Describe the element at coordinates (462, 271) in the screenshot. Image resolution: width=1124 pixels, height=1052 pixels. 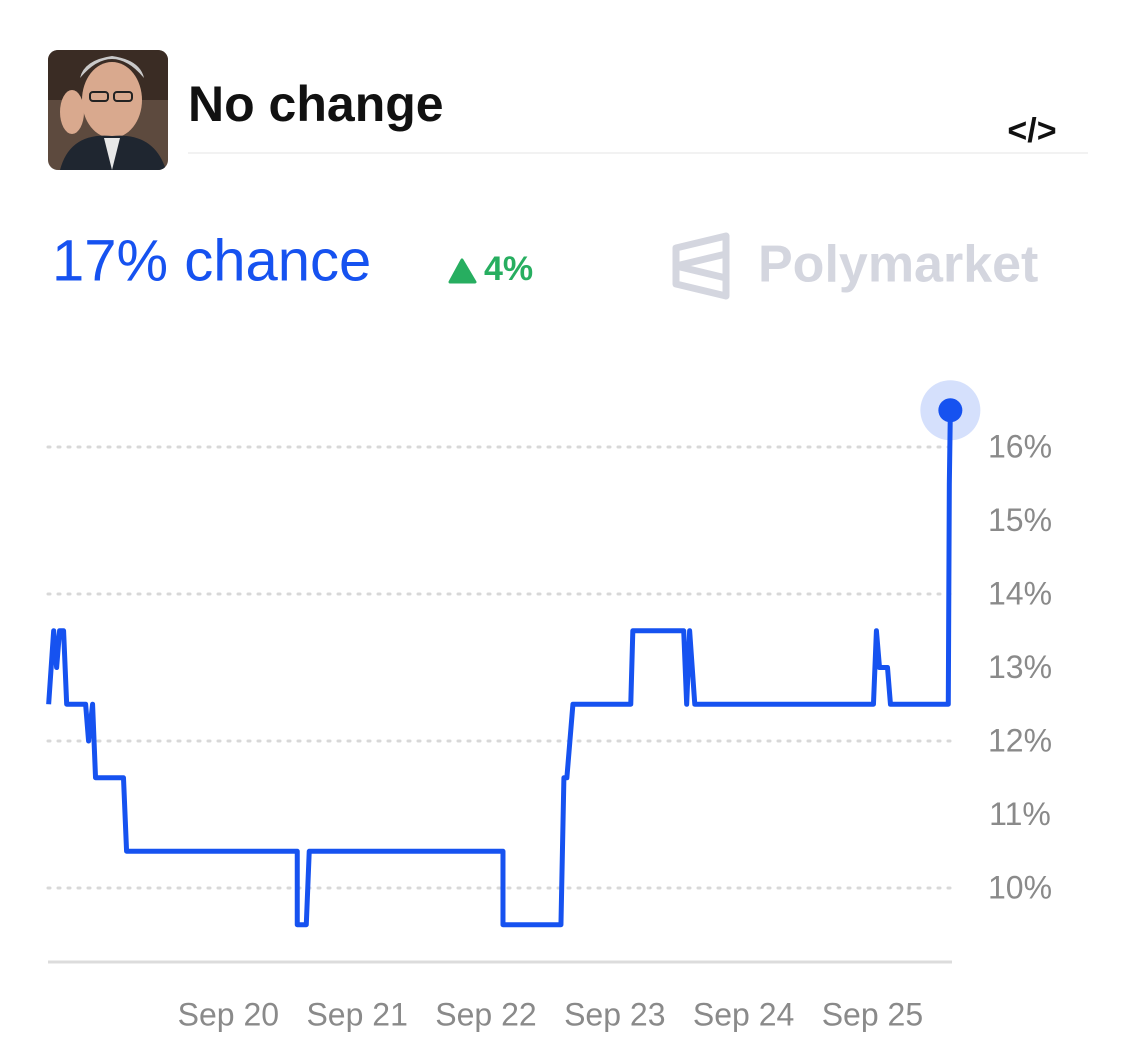
I see `up-arrow` at that location.